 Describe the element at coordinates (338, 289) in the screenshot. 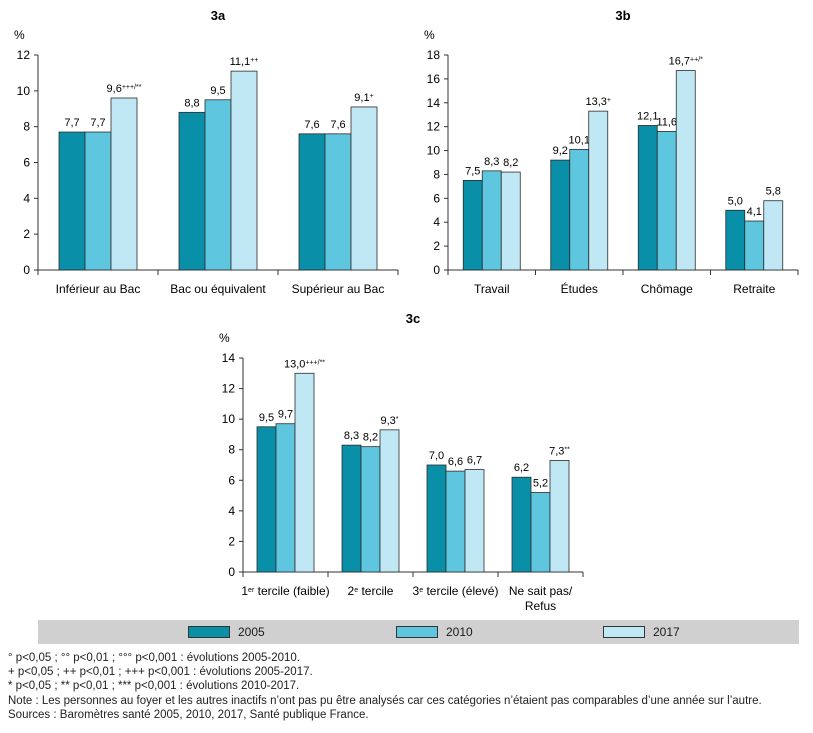

I see `x-tick-label-3a-2: Supérieur au Bac` at that location.